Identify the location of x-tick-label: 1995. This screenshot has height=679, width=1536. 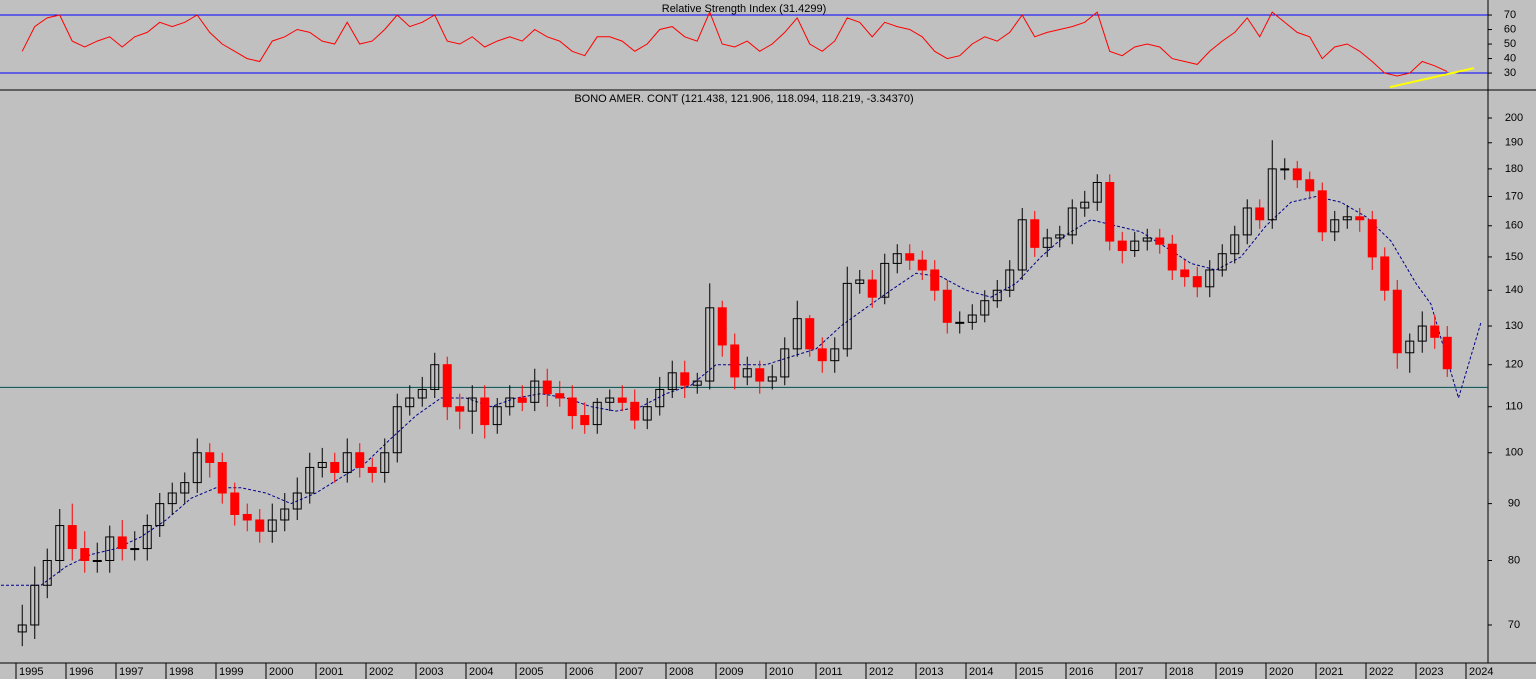
(31, 672).